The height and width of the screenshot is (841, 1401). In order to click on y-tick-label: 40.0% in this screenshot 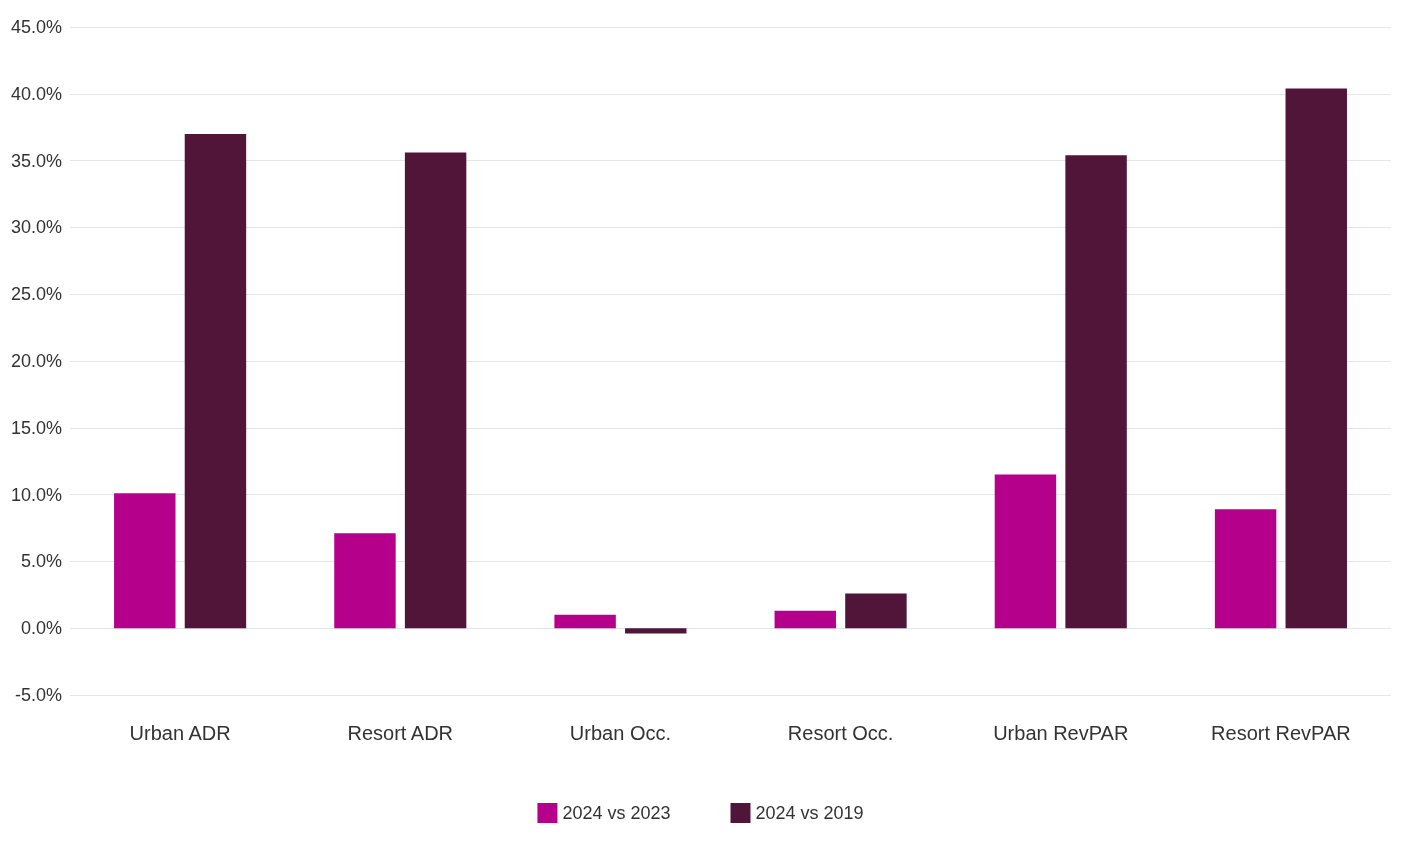, I will do `click(36, 93)`.